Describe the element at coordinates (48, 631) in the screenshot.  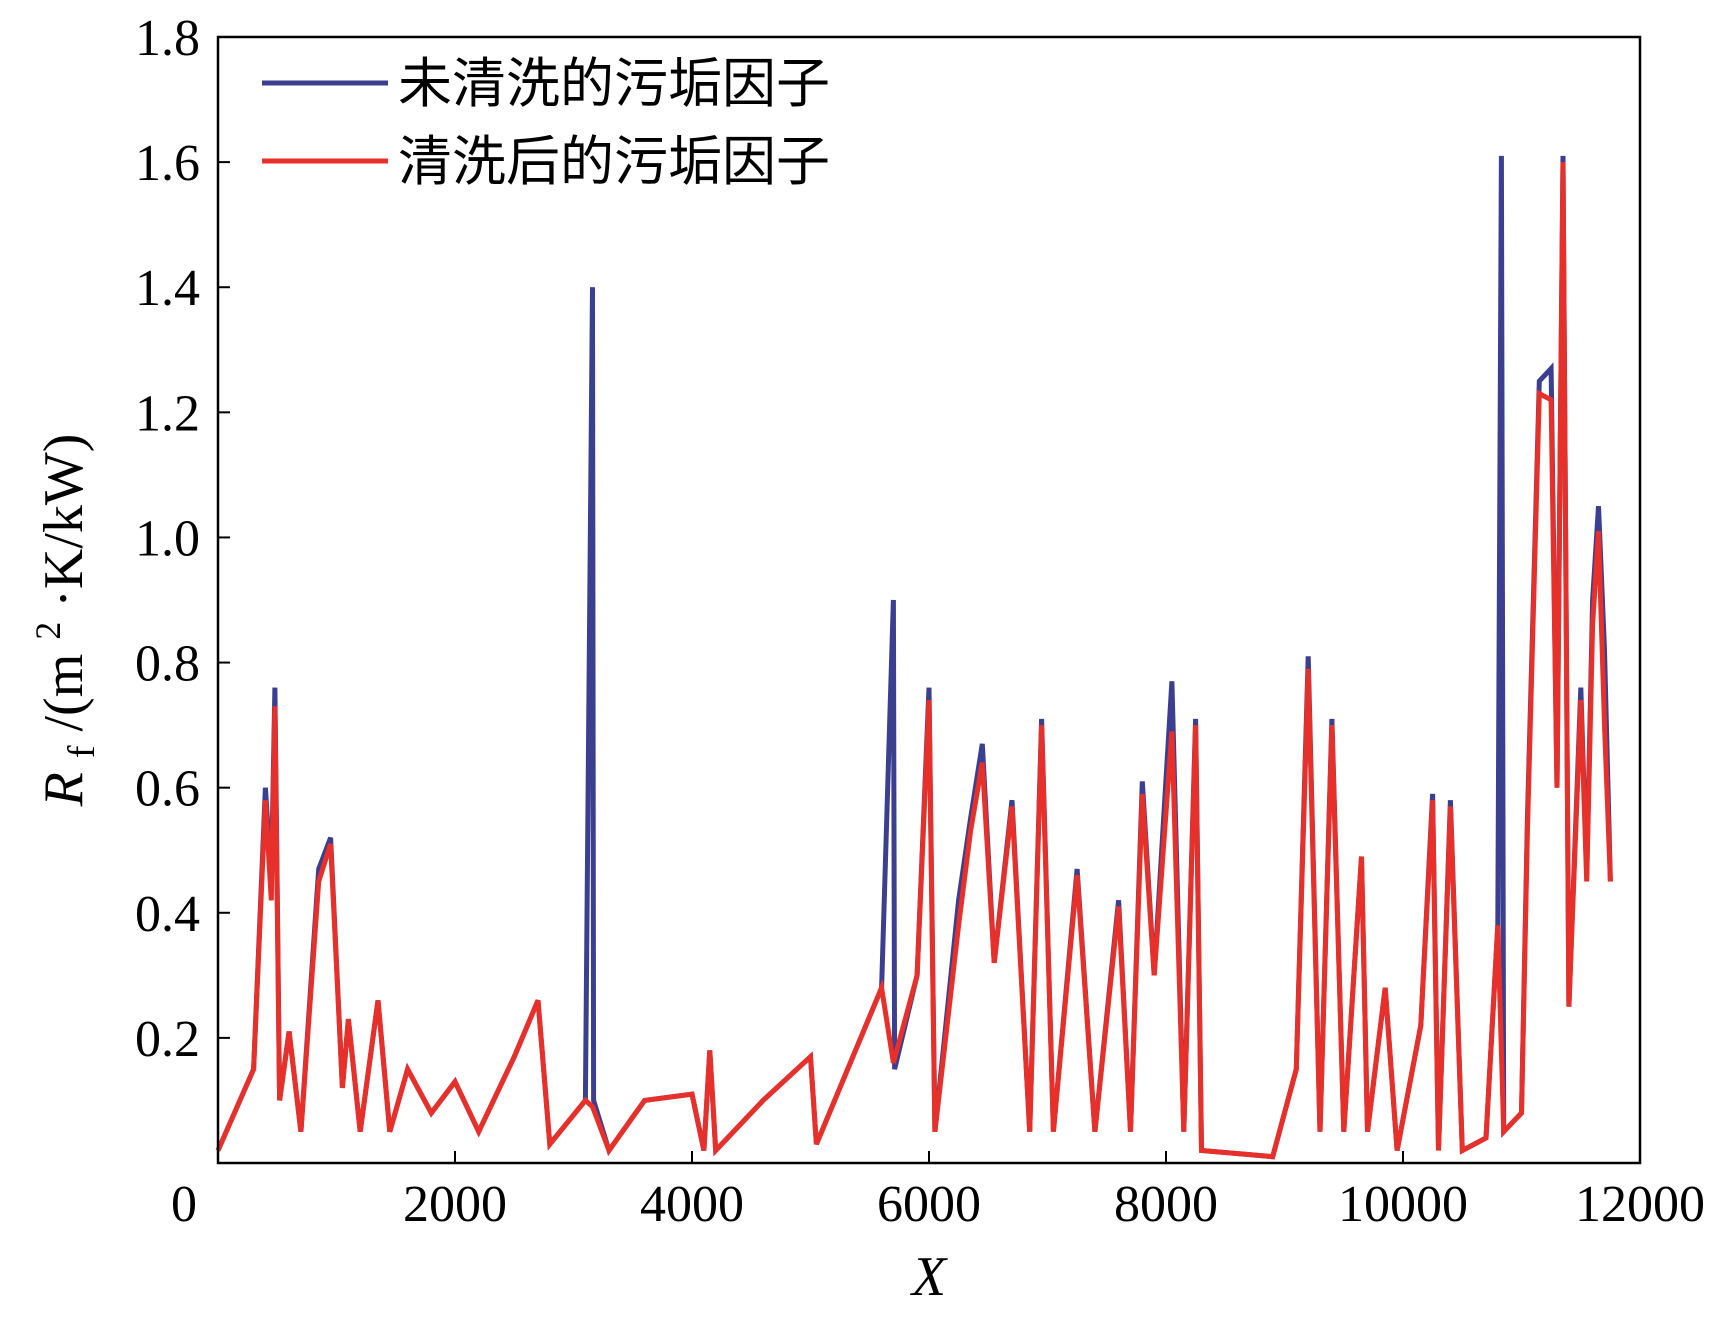
I see `y-axis-title-superscript: 2` at that location.